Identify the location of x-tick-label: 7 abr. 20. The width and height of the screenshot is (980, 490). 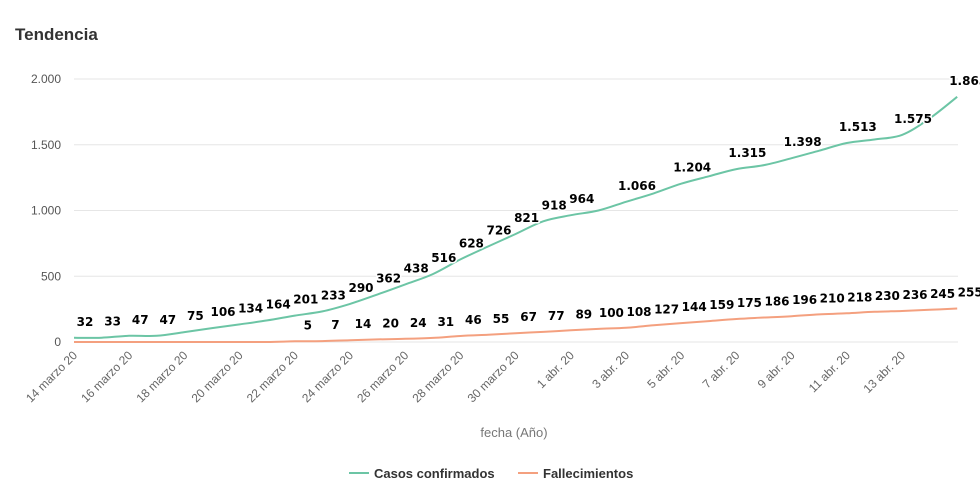
(721, 369).